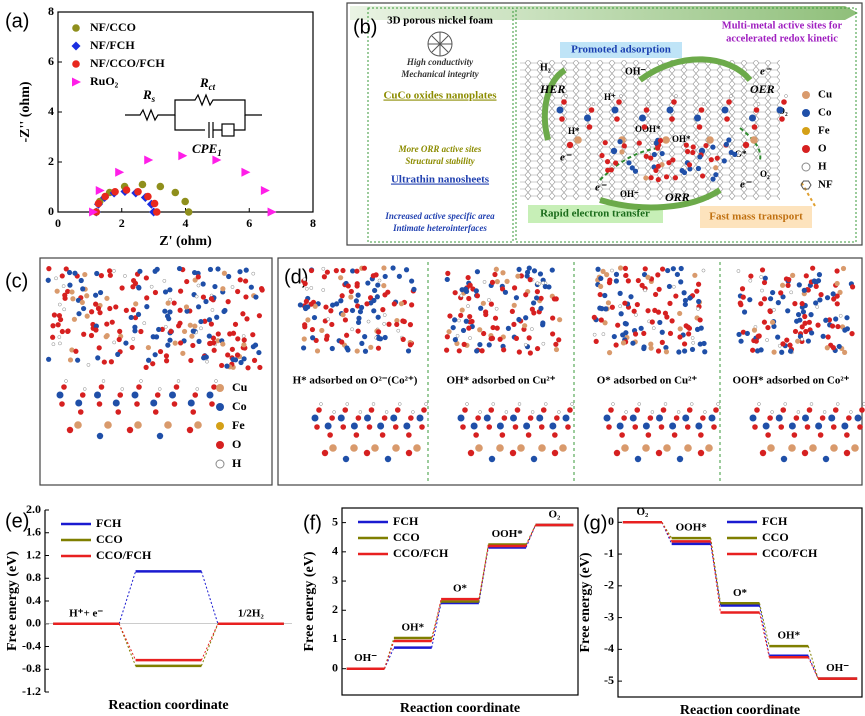 The image size is (865, 716). Describe the element at coordinates (790, 553) in the screenshot. I see `legend-label: CCO/FCH` at that location.